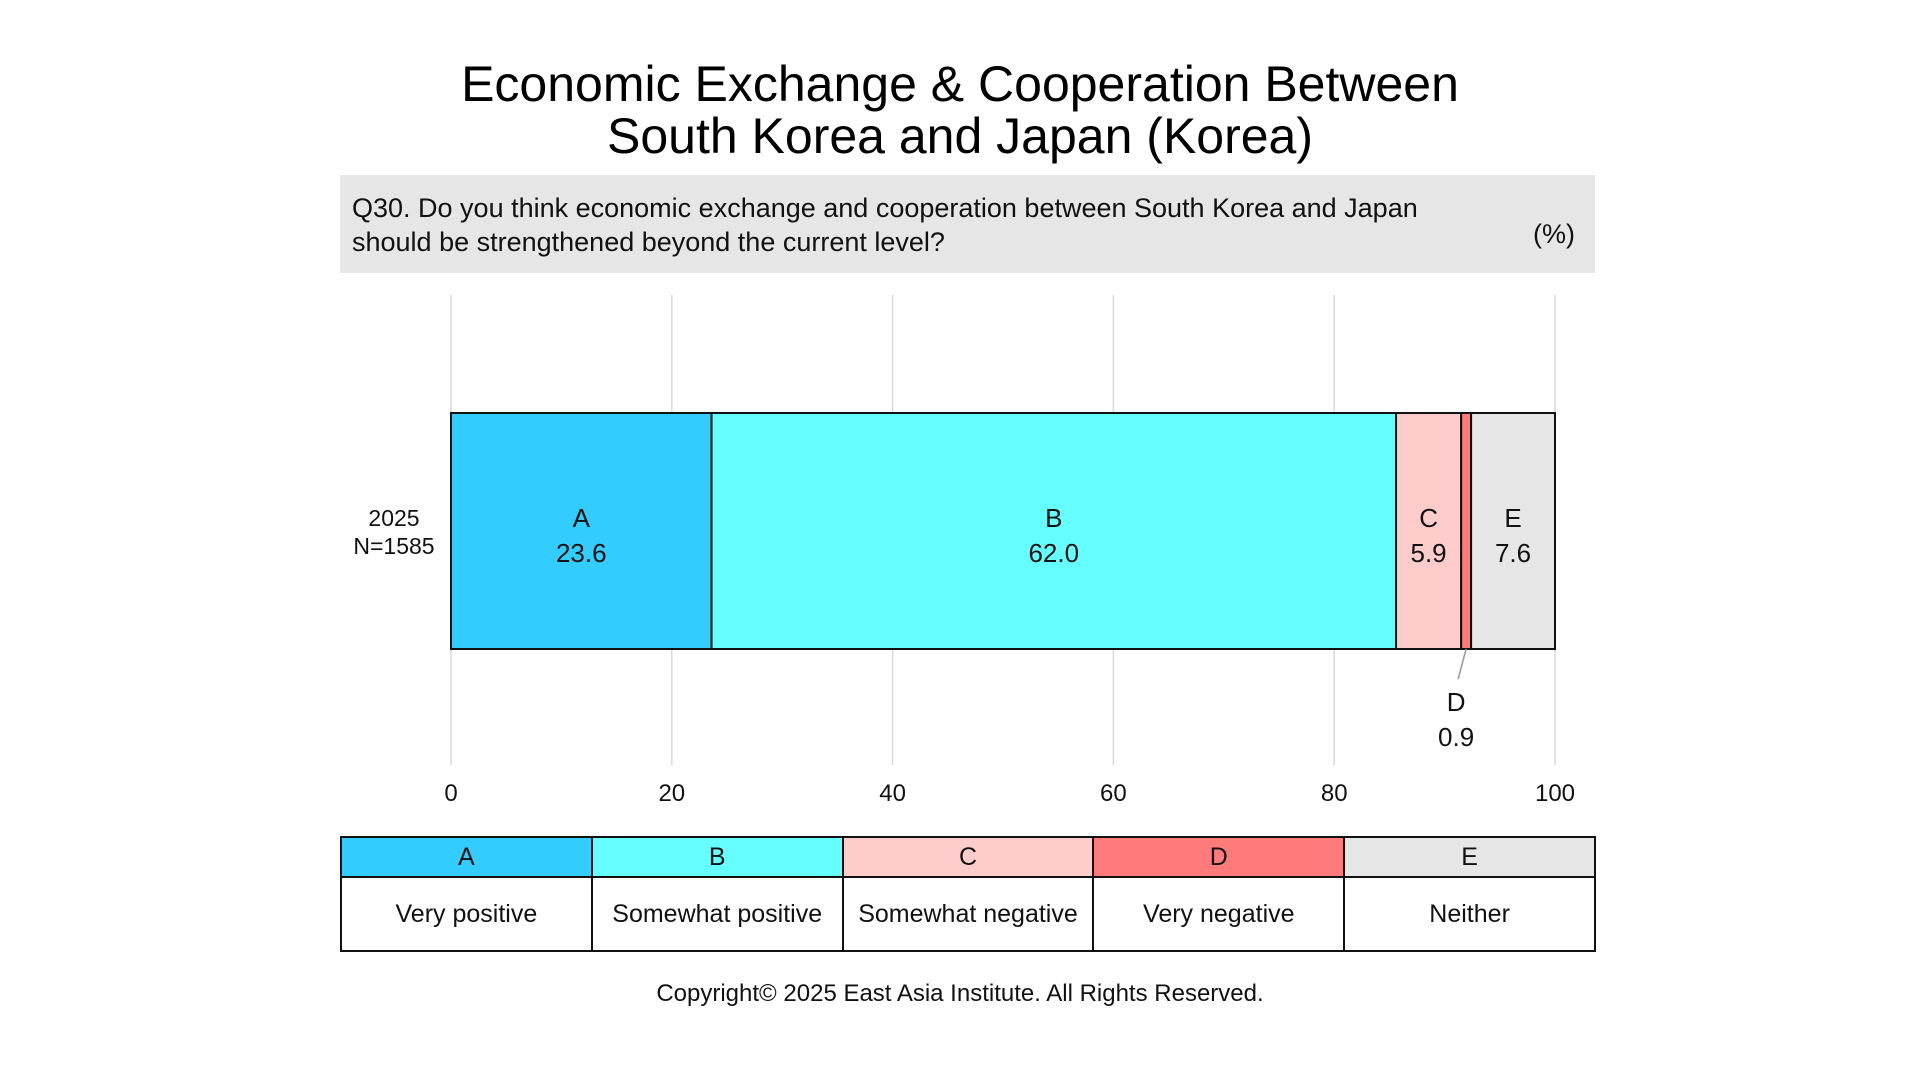 The height and width of the screenshot is (1080, 1920). Describe the element at coordinates (466, 914) in the screenshot. I see `legend-label-a: Very positive` at that location.